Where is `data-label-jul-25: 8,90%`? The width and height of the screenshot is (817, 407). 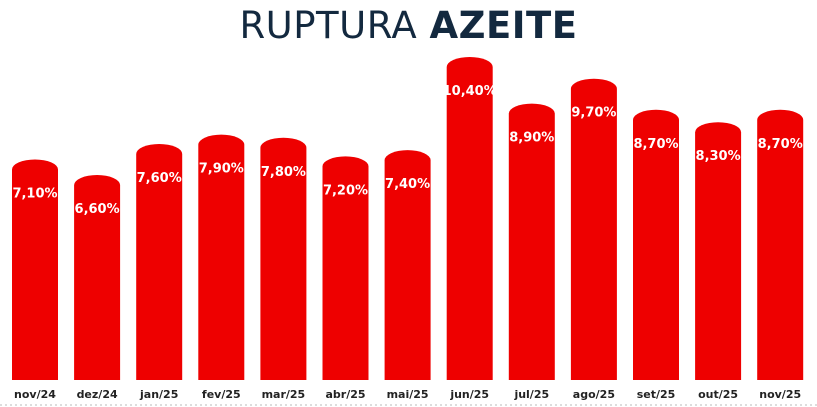
data-label-jul-25: 8,90% is located at coordinates (531, 138).